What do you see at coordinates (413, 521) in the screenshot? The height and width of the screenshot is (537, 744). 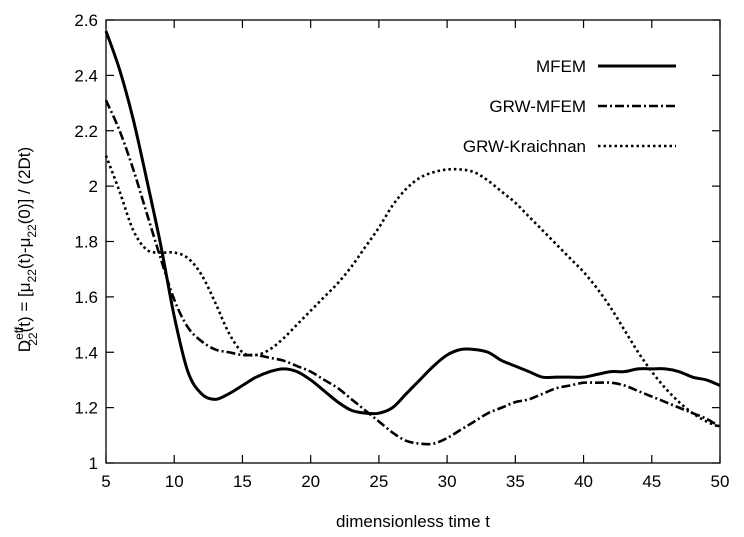 I see `x-axis-label: dimensionless time t` at bounding box center [413, 521].